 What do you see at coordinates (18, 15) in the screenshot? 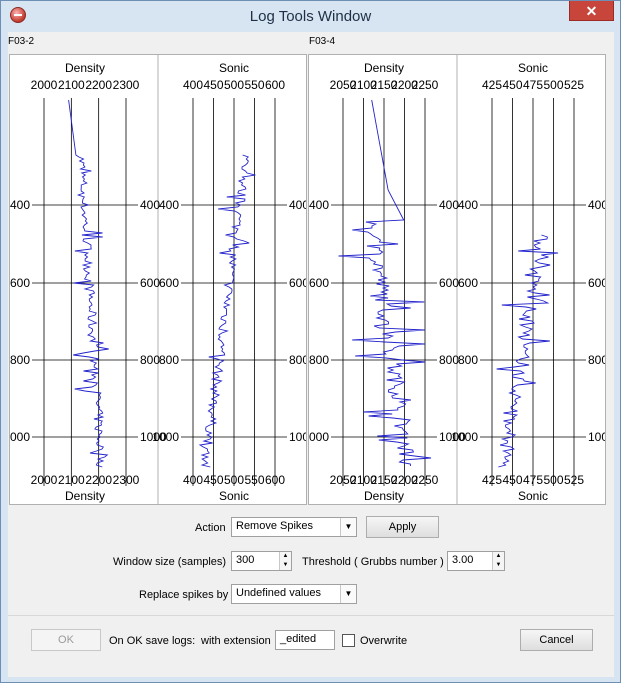
I see `app-icon` at bounding box center [18, 15].